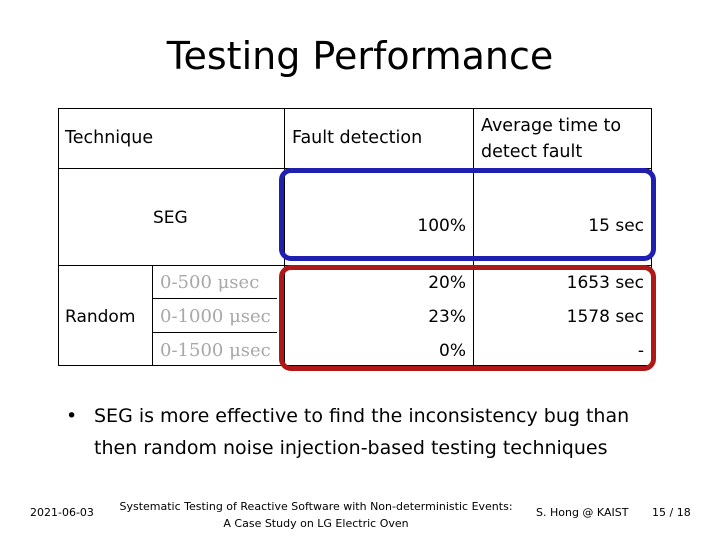 The image size is (720, 540). I want to click on header-technique: Technique, so click(109, 138).